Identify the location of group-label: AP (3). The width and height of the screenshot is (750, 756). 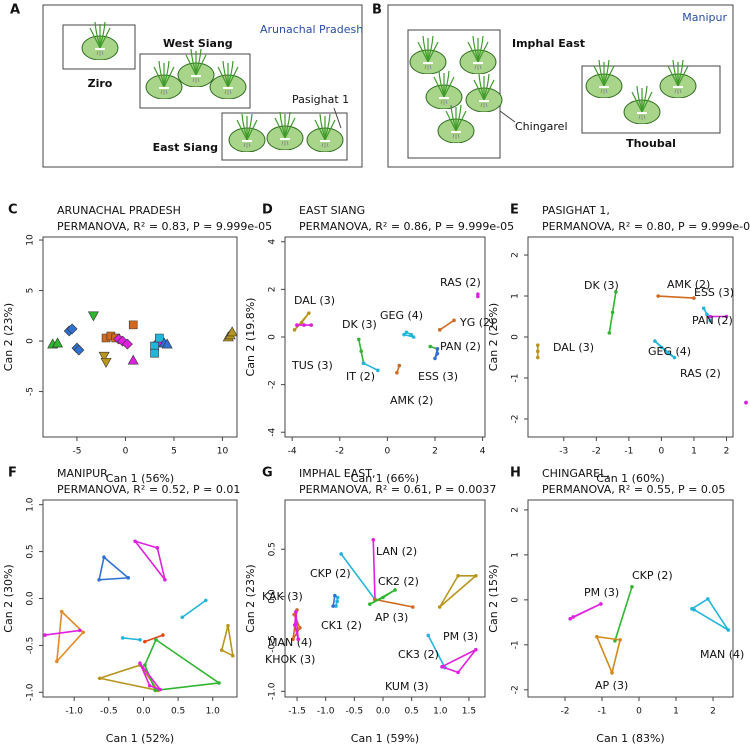
(391, 617).